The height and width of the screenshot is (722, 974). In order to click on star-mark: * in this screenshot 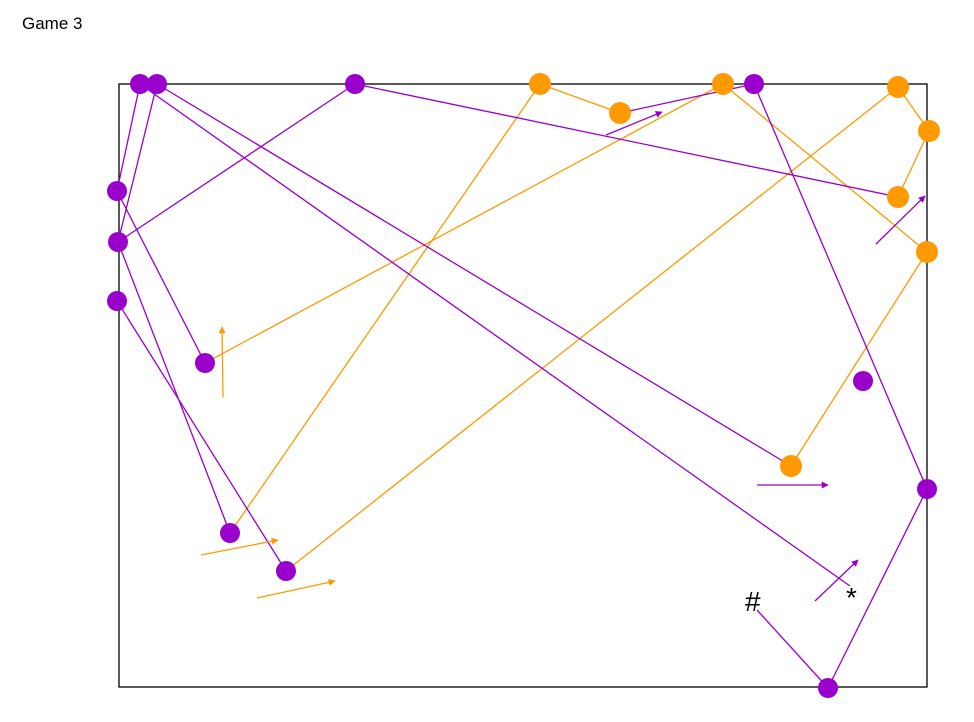, I will do `click(851, 597)`.